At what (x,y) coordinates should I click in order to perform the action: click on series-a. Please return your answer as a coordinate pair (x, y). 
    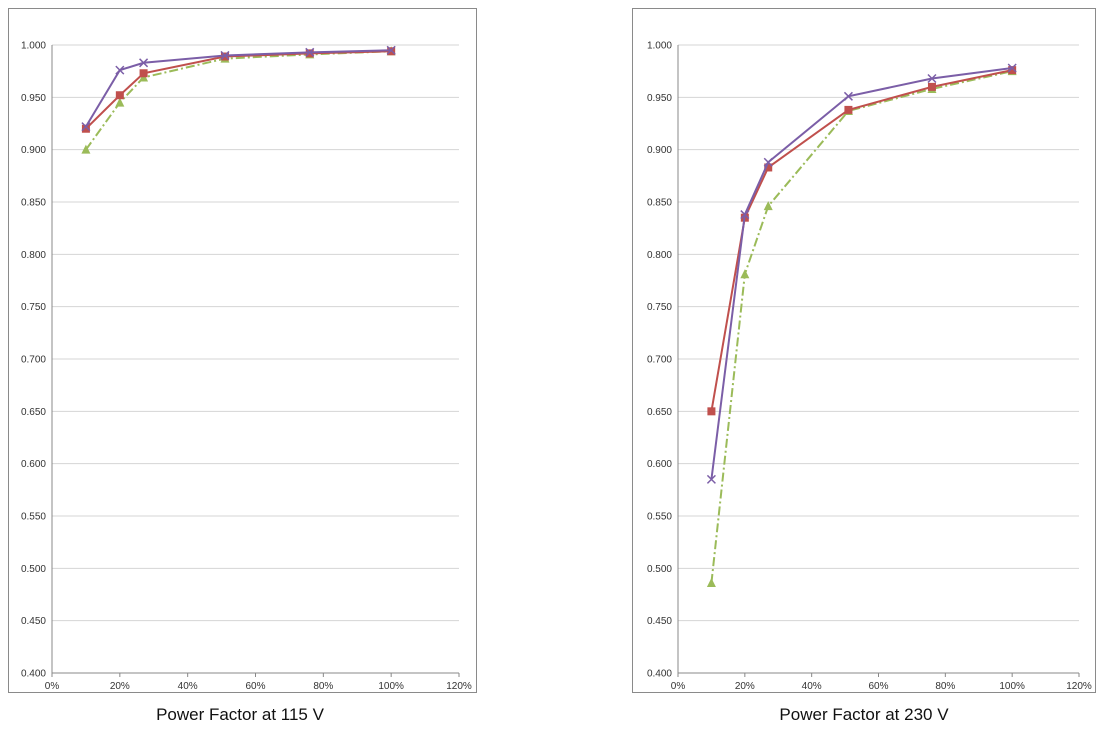
    Looking at the image, I should click on (238, 88).